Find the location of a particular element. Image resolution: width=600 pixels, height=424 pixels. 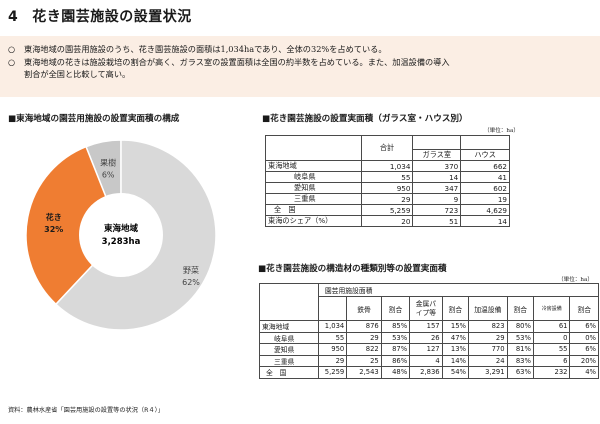

table2-header-pipe-ratio: 割合 is located at coordinates (455, 308).